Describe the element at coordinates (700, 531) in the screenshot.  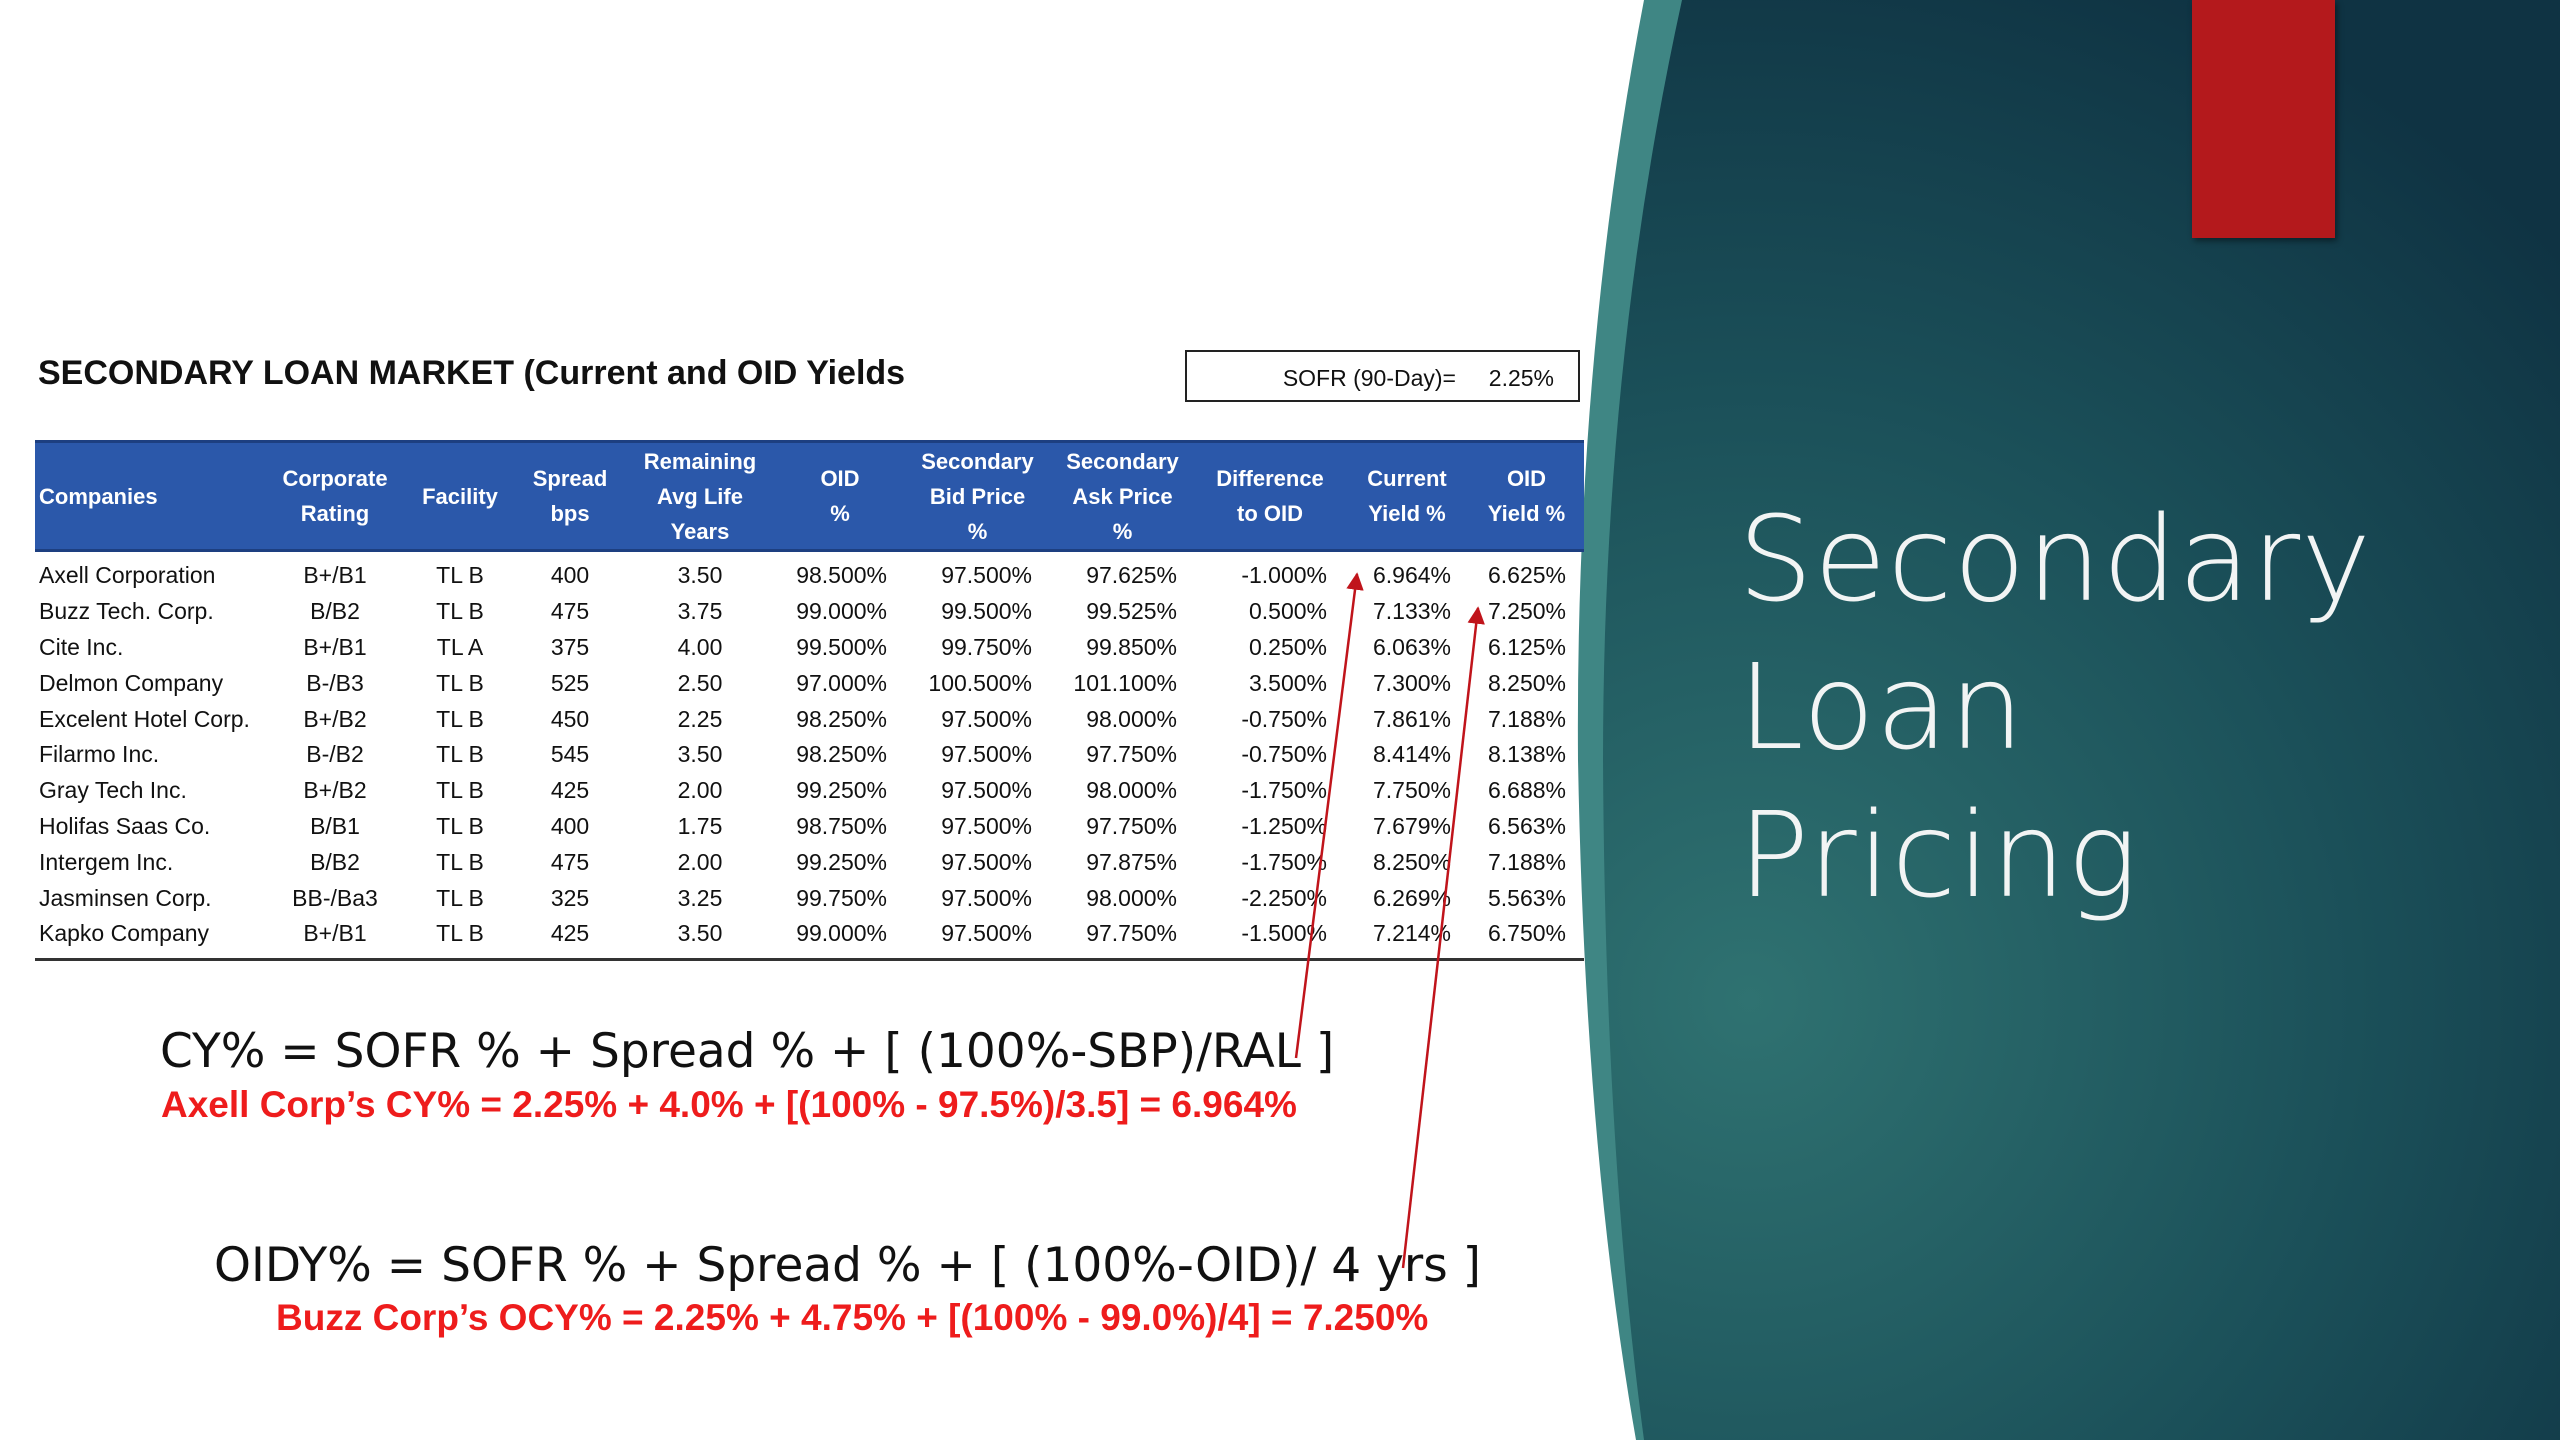
I see `header-line: Years` at that location.